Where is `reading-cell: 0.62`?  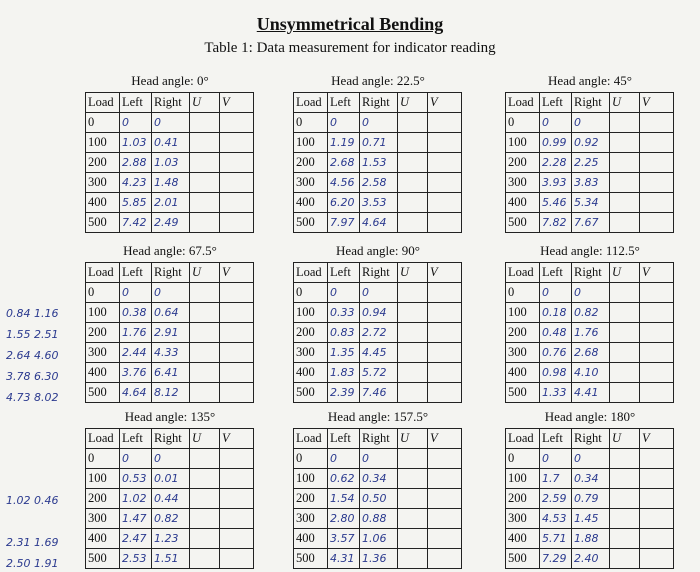
reading-cell: 0.62 is located at coordinates (343, 478).